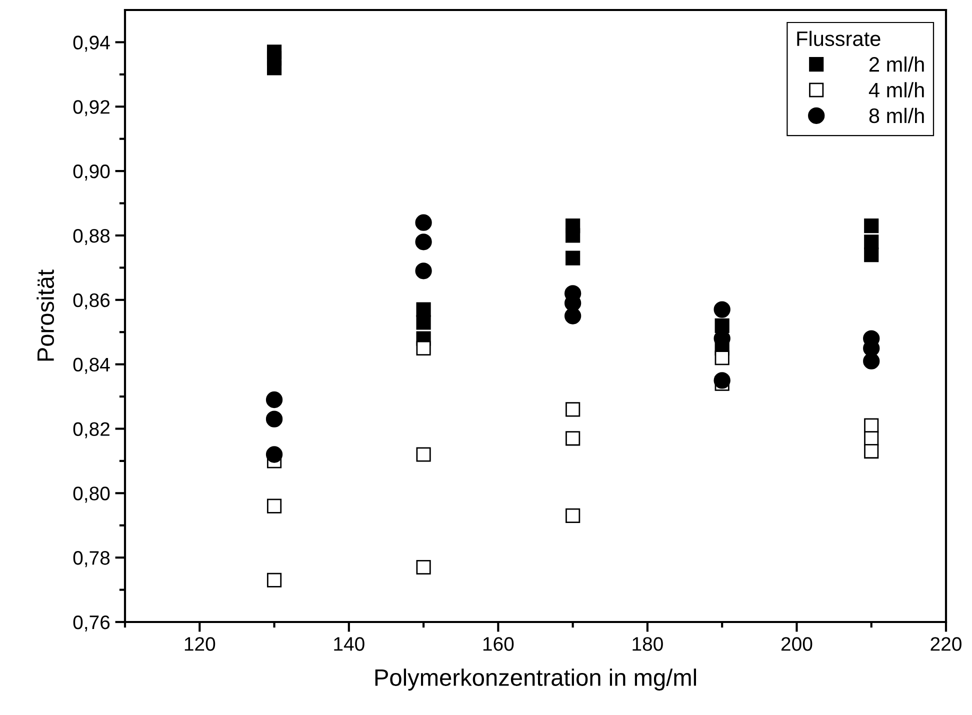  What do you see at coordinates (91, 237) in the screenshot?
I see `y-tick-label: 0,88` at bounding box center [91, 237].